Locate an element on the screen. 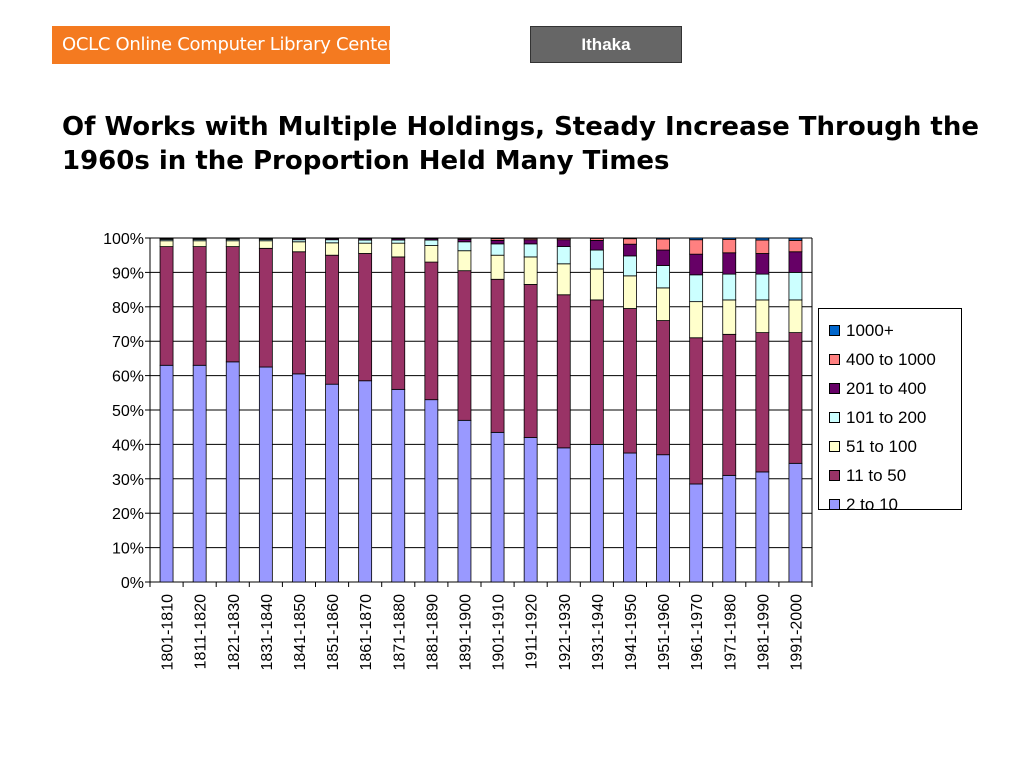  legend-item: 51 to 100 is located at coordinates (895, 446).